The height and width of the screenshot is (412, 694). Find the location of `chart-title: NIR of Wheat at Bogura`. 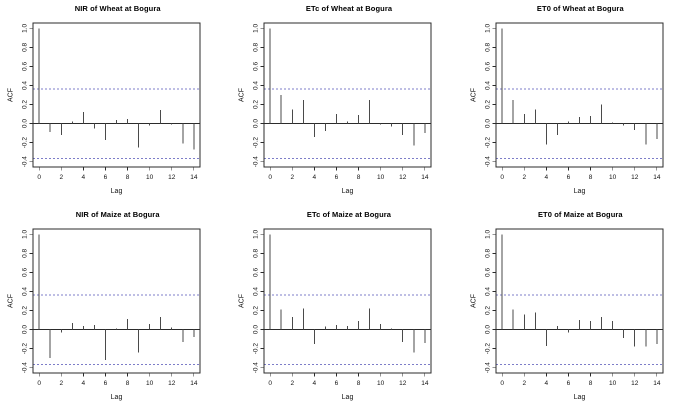

chart-title: NIR of Wheat at Bogura is located at coordinates (117, 8).